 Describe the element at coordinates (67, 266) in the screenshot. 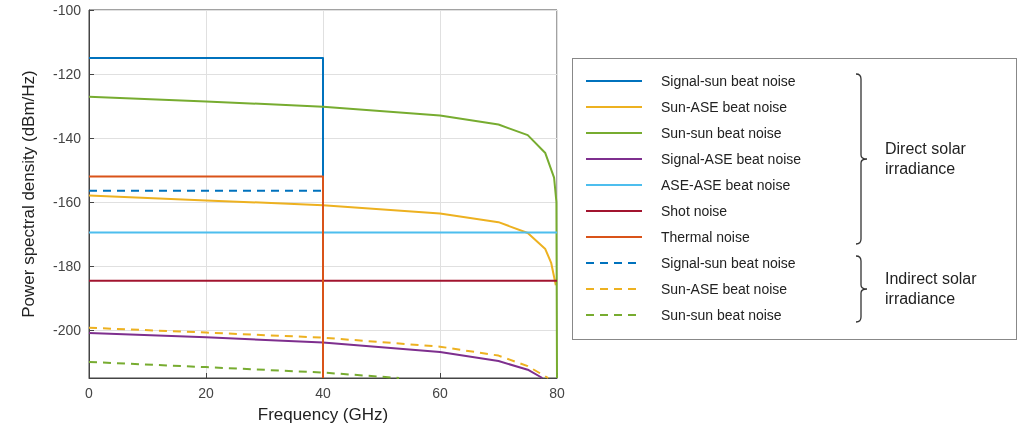

I see `y-tick-label: -180` at that location.